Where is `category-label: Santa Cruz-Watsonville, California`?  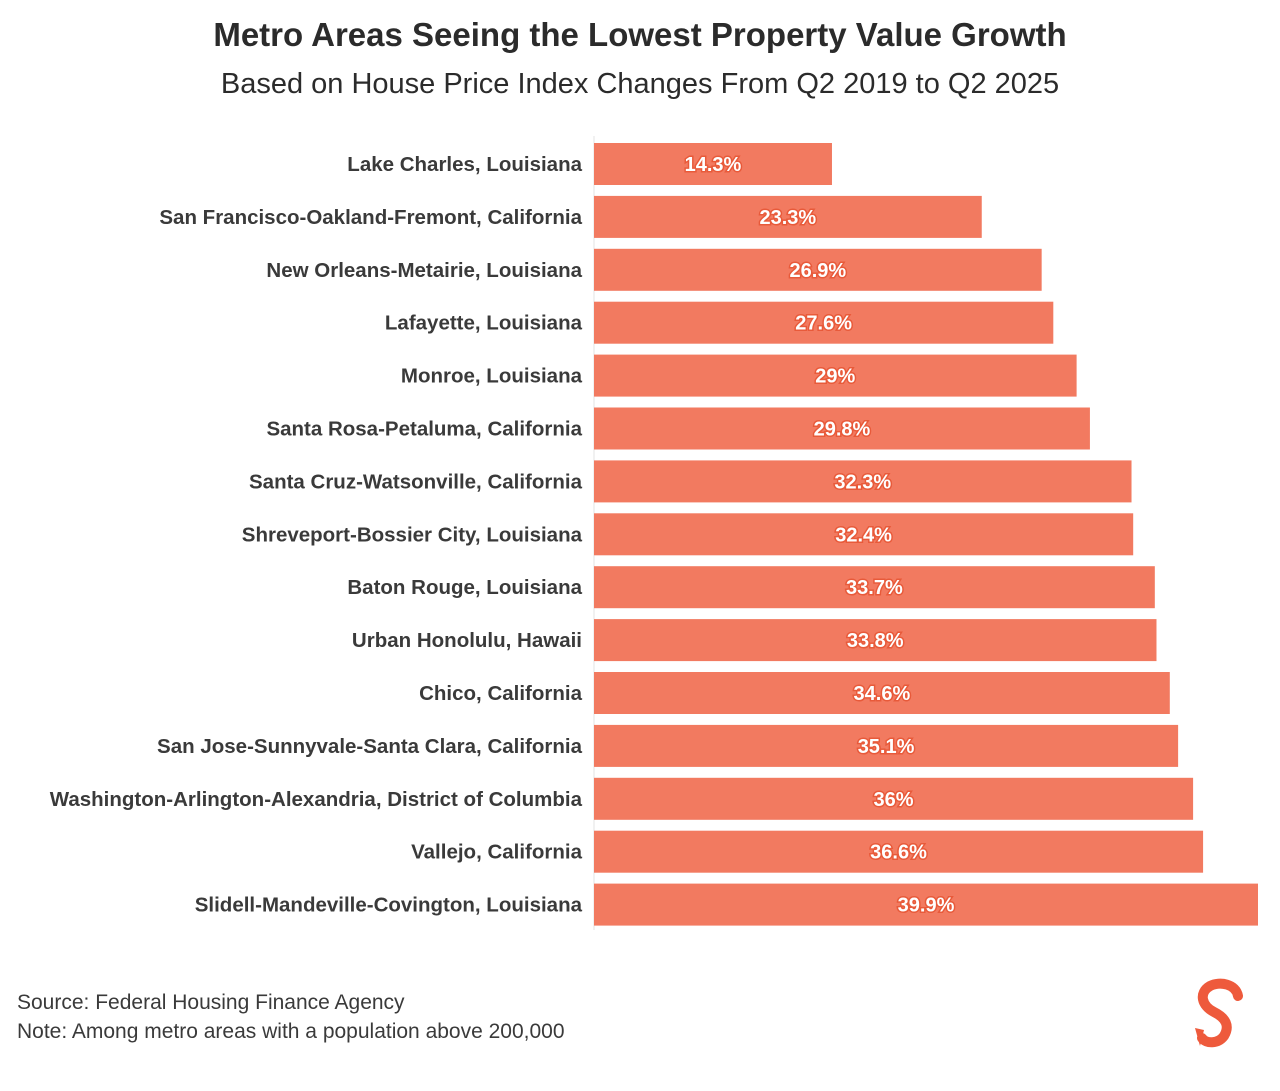 category-label: Santa Cruz-Watsonville, California is located at coordinates (416, 481).